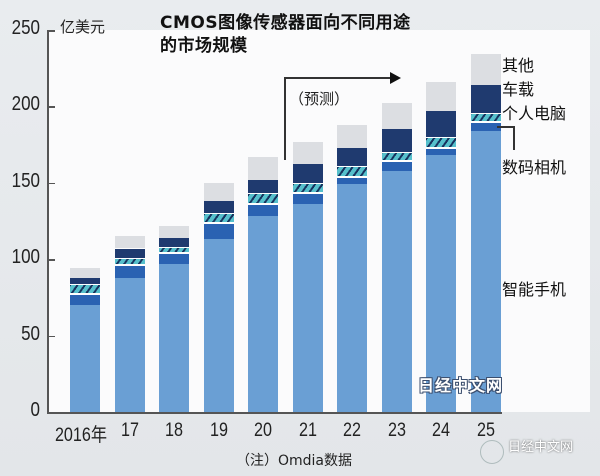  Describe the element at coordinates (492, 452) in the screenshot. I see `wechat-icon` at that location.